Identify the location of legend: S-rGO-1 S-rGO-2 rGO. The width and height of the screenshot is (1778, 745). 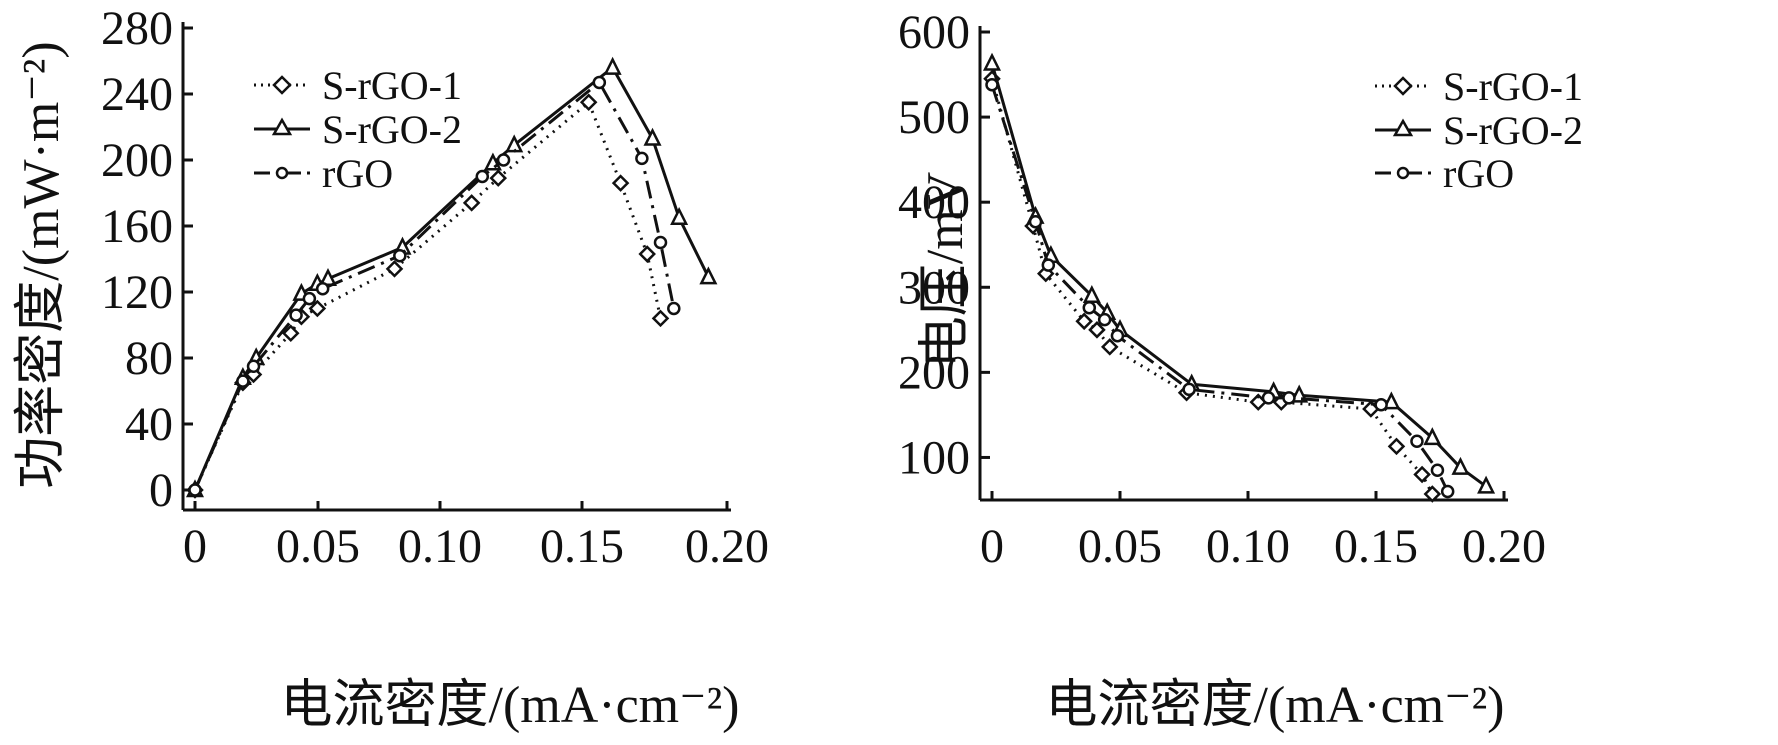
(358, 129).